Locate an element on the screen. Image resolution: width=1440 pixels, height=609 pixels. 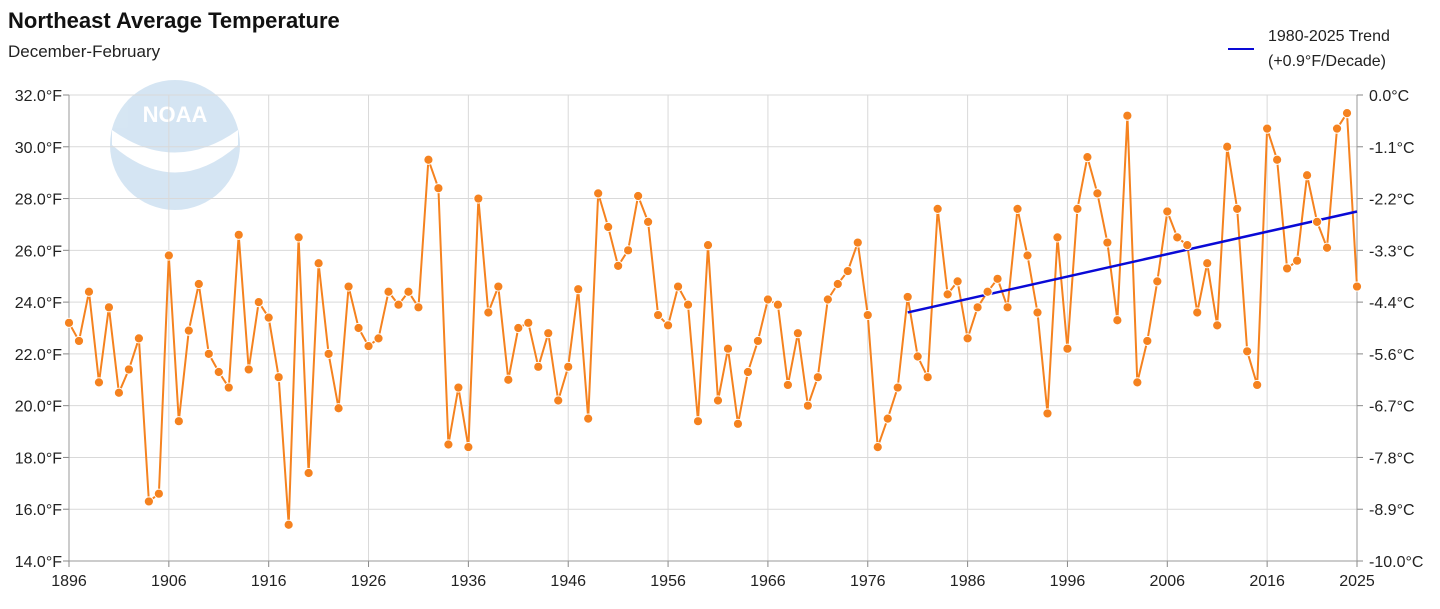
x-tick-label: 1966 is located at coordinates (768, 581).